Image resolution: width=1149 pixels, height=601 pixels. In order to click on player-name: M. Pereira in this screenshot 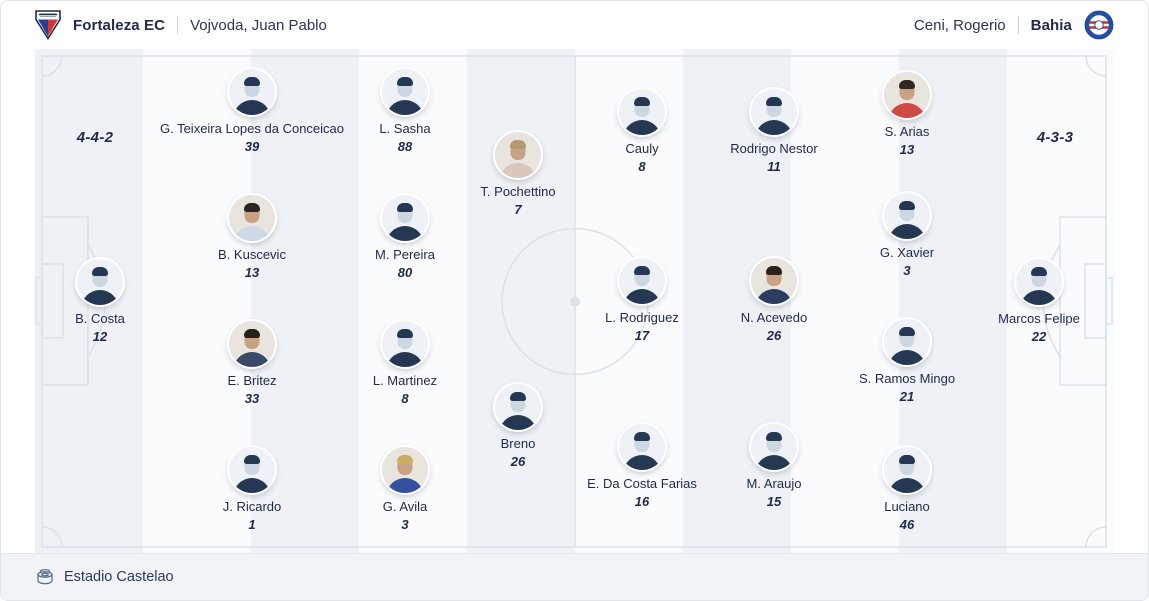, I will do `click(405, 254)`.